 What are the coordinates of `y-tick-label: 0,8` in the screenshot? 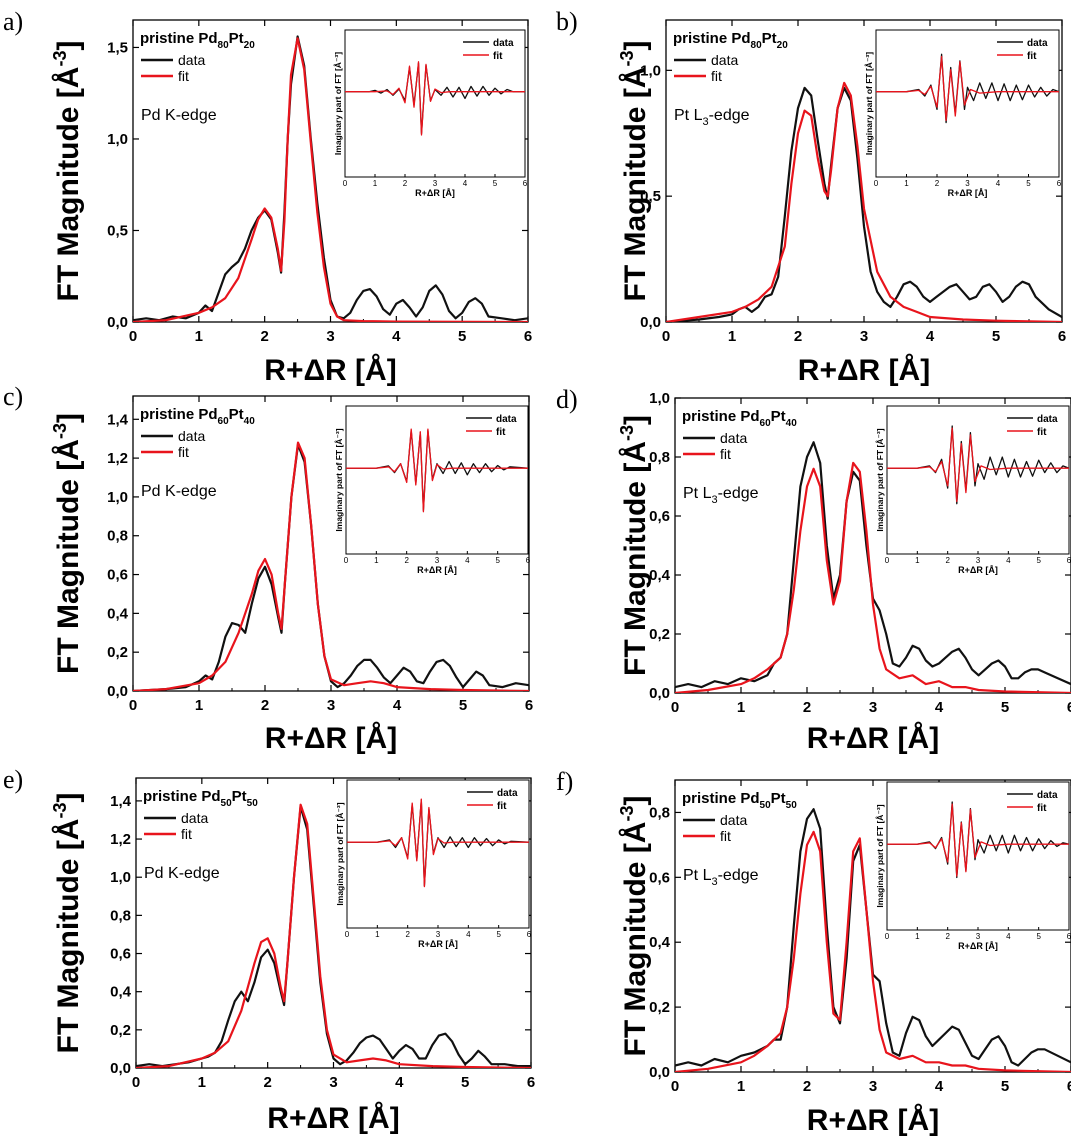 It's located at (120, 915).